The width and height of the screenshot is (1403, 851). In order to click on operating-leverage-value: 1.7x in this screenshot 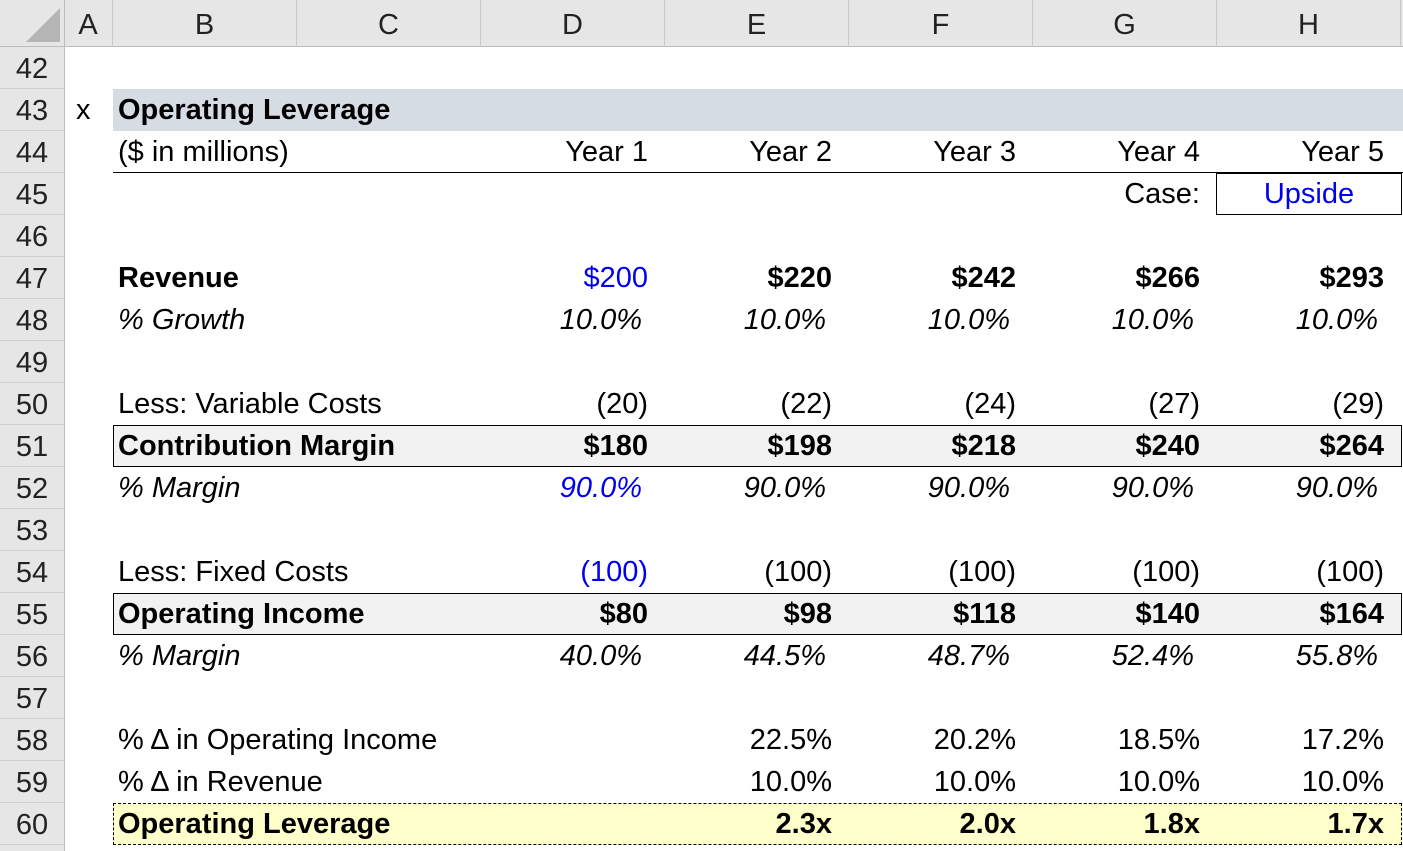, I will do `click(1355, 824)`.